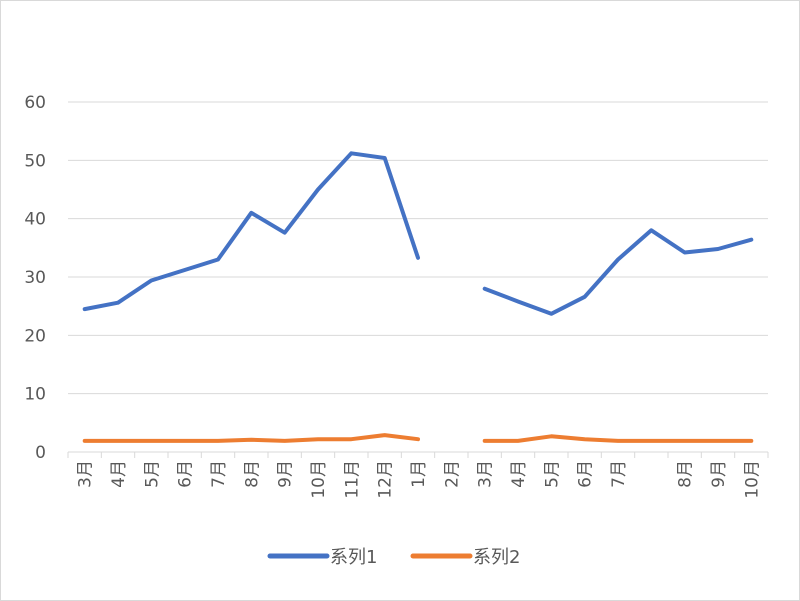 Image resolution: width=800 pixels, height=601 pixels. What do you see at coordinates (496, 557) in the screenshot?
I see `legend-label-2: 系列2` at bounding box center [496, 557].